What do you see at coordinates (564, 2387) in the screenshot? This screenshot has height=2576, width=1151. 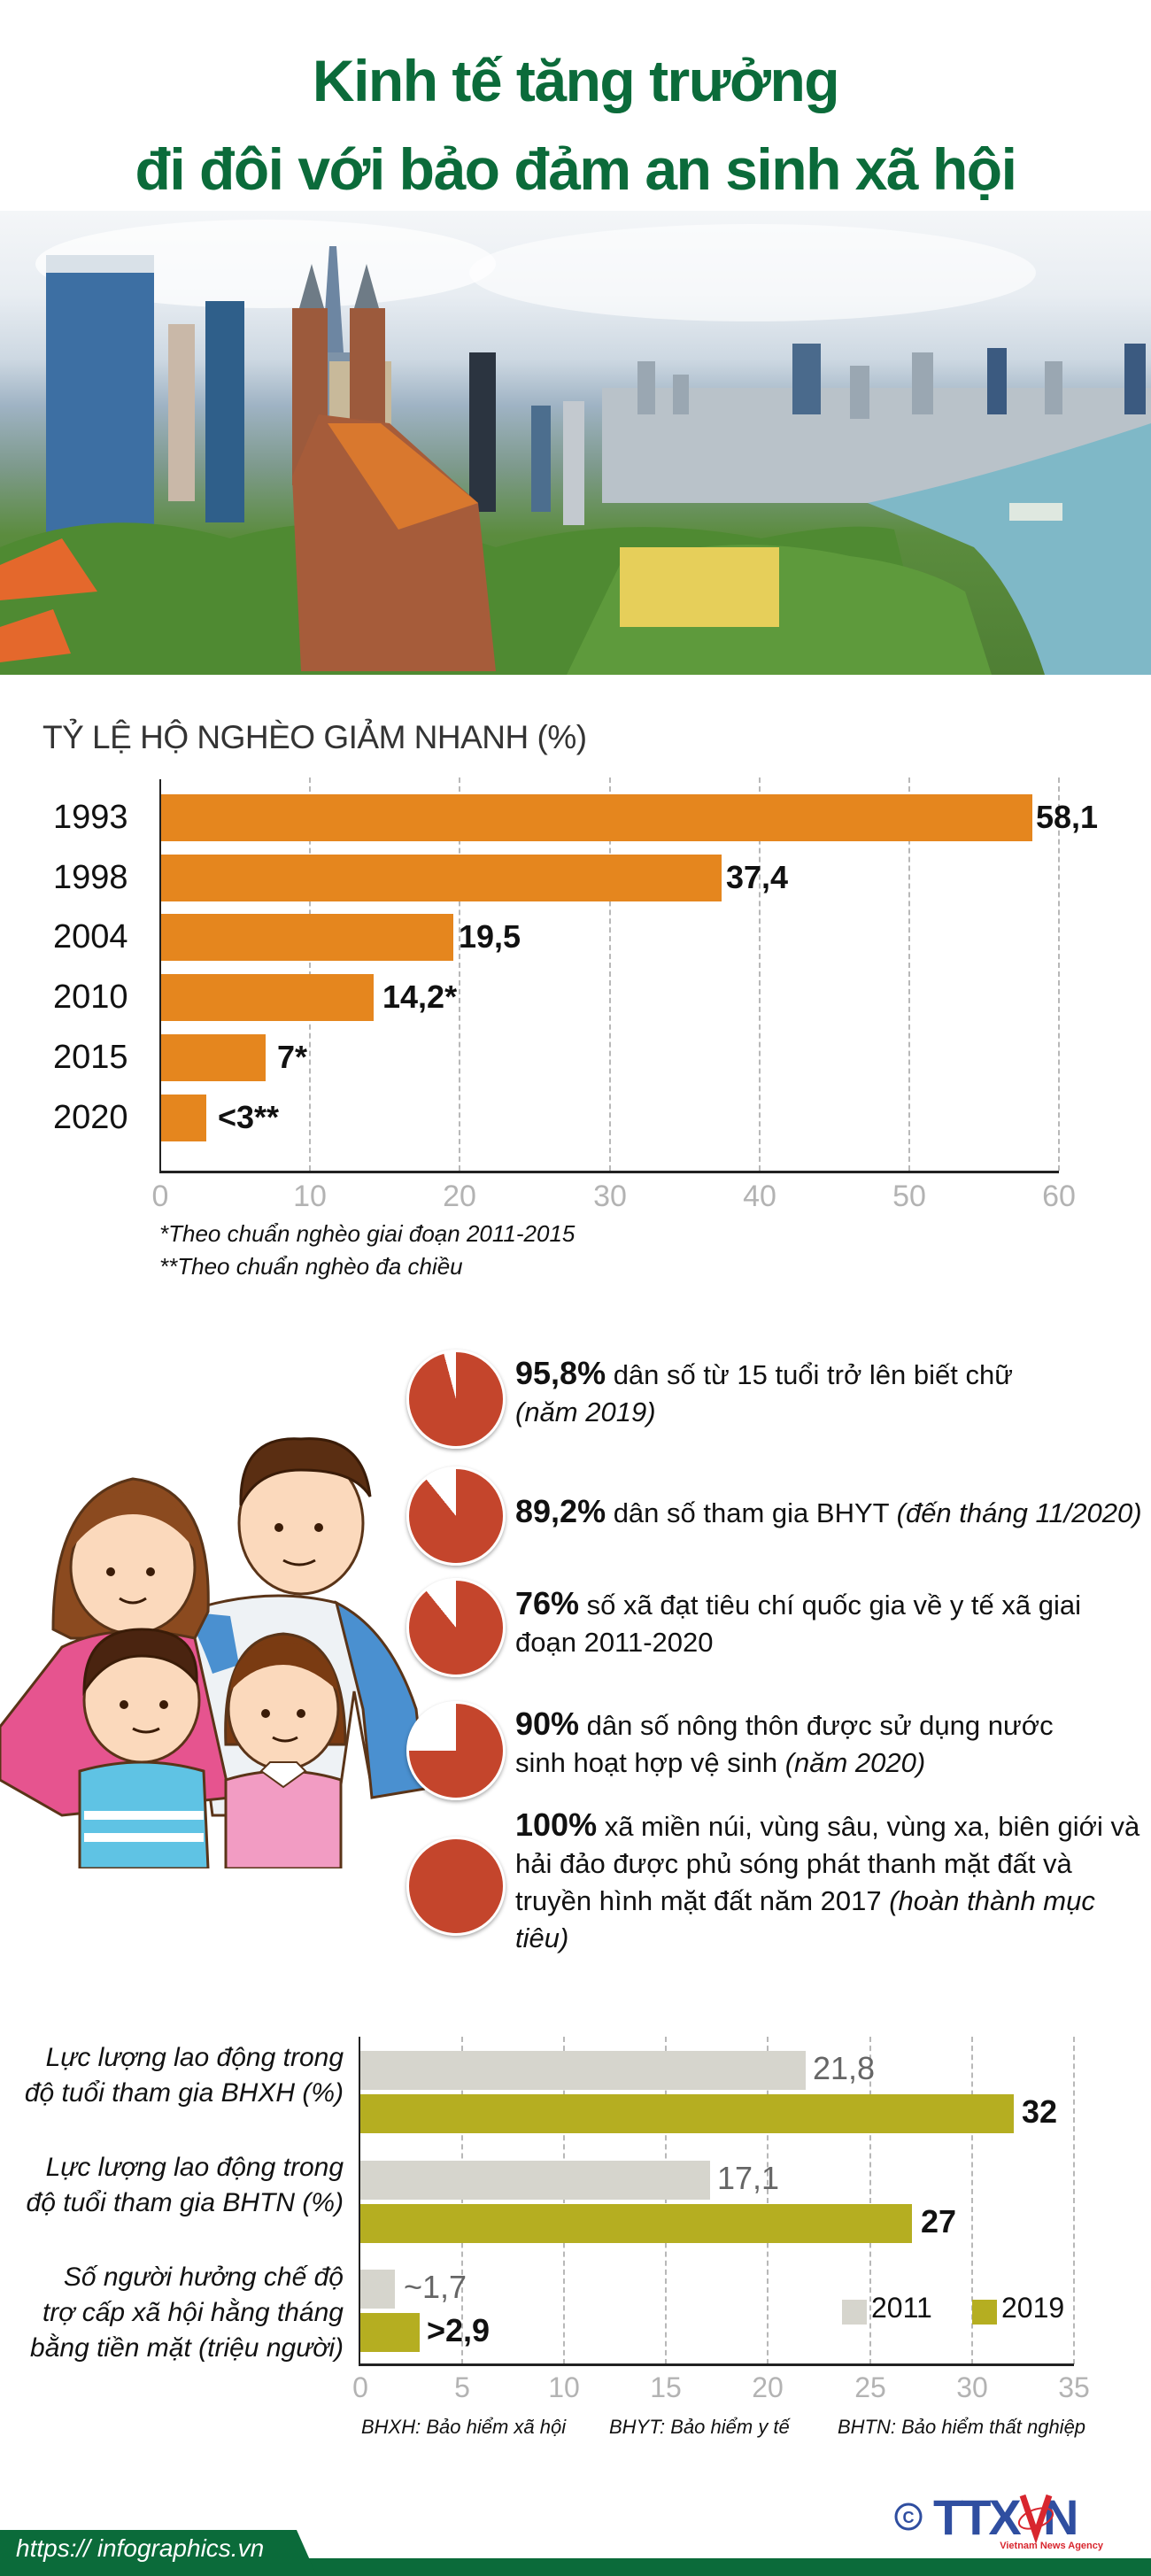 I see `x-tick: 10` at bounding box center [564, 2387].